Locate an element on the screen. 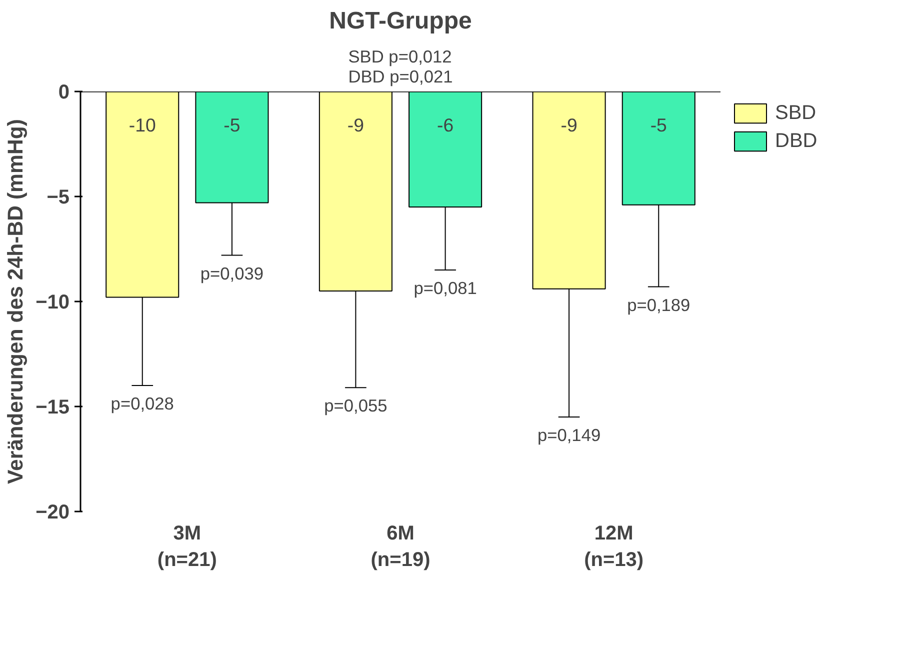  y-tick-label: −15 is located at coordinates (53, 407).